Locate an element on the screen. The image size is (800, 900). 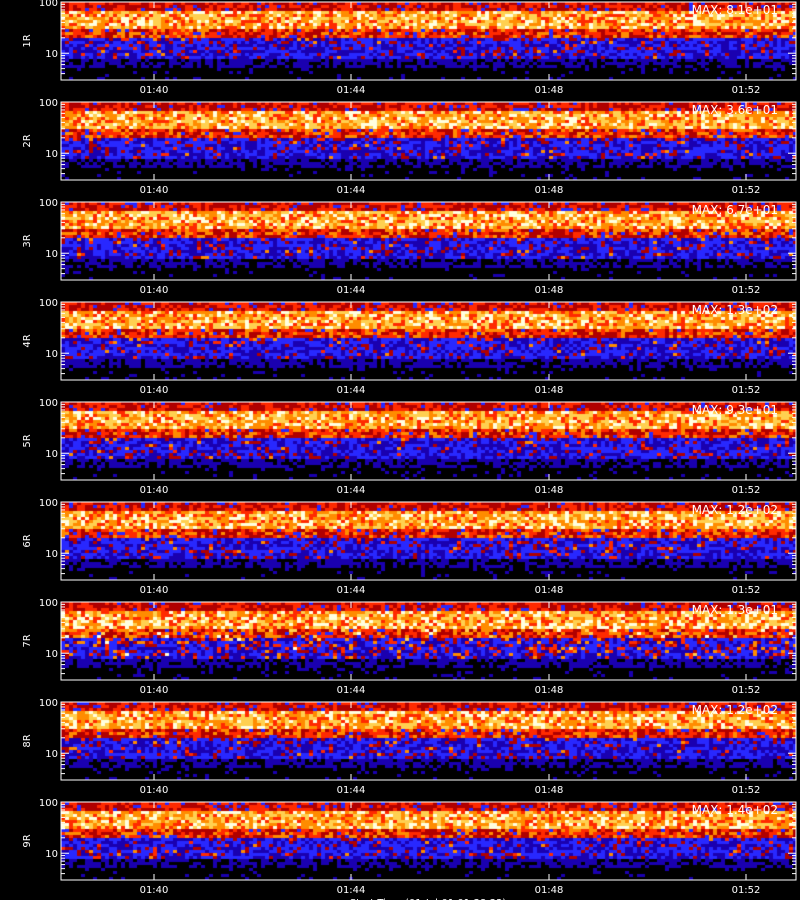
panel-3r: 100 10 01:40 01:44 01:48 01:52 3R MAX: 6.7e+01 is located at coordinates (409, 247).